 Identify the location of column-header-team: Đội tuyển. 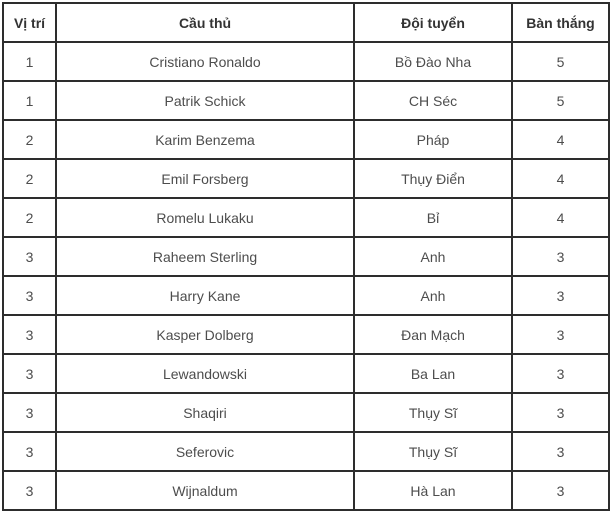
(433, 22).